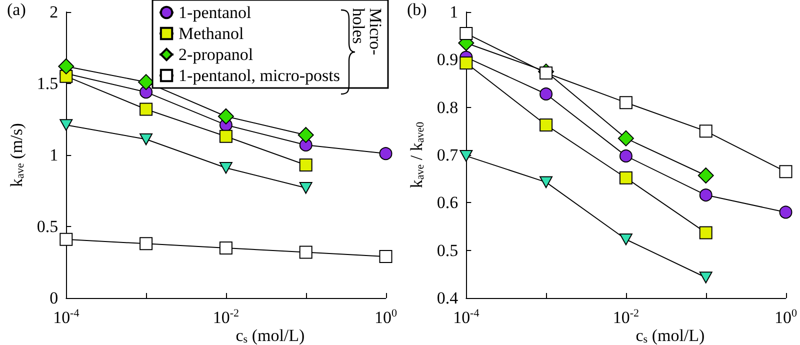  What do you see at coordinates (211, 33) in the screenshot?
I see `legend-label: Methanol` at bounding box center [211, 33].